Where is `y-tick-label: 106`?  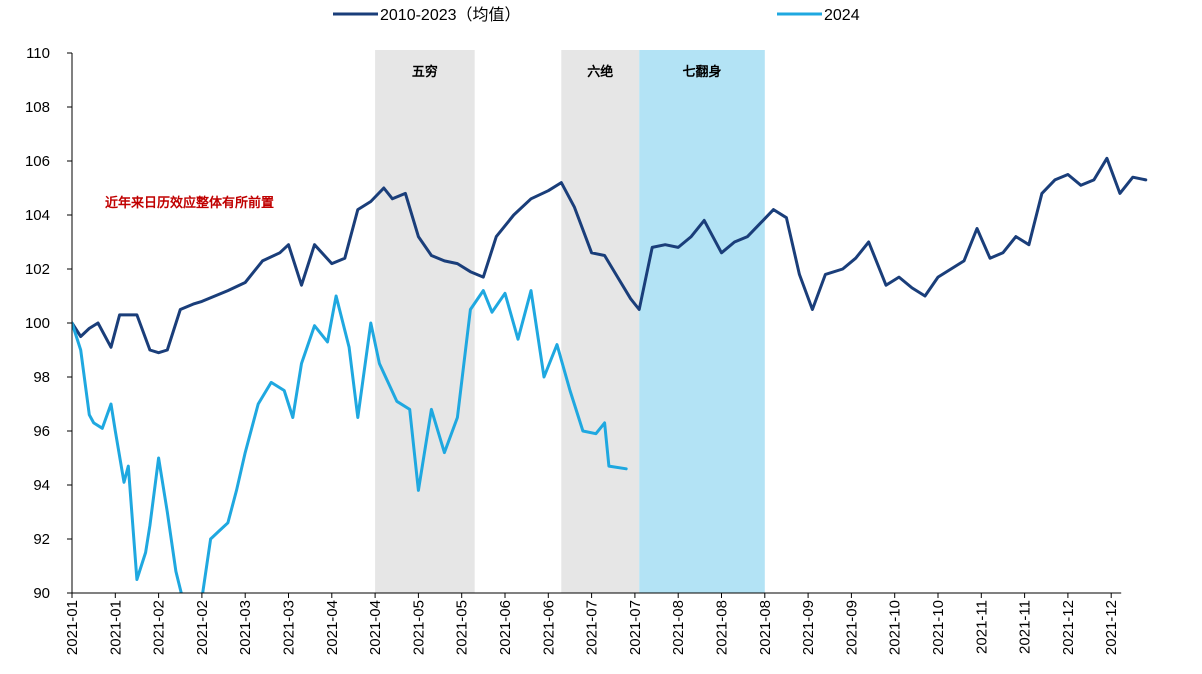 y-tick-label: 106 is located at coordinates (37, 161).